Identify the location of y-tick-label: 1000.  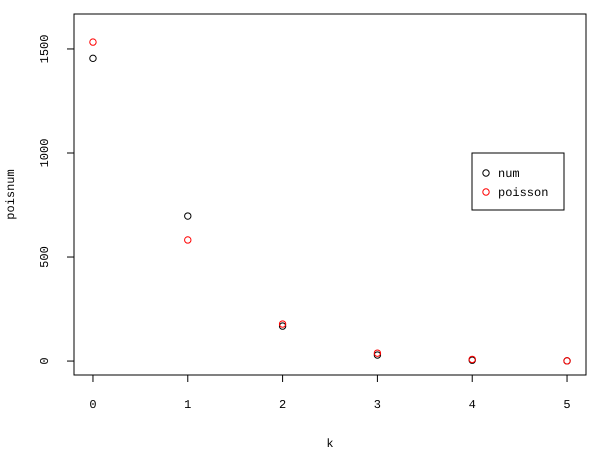
(45, 153).